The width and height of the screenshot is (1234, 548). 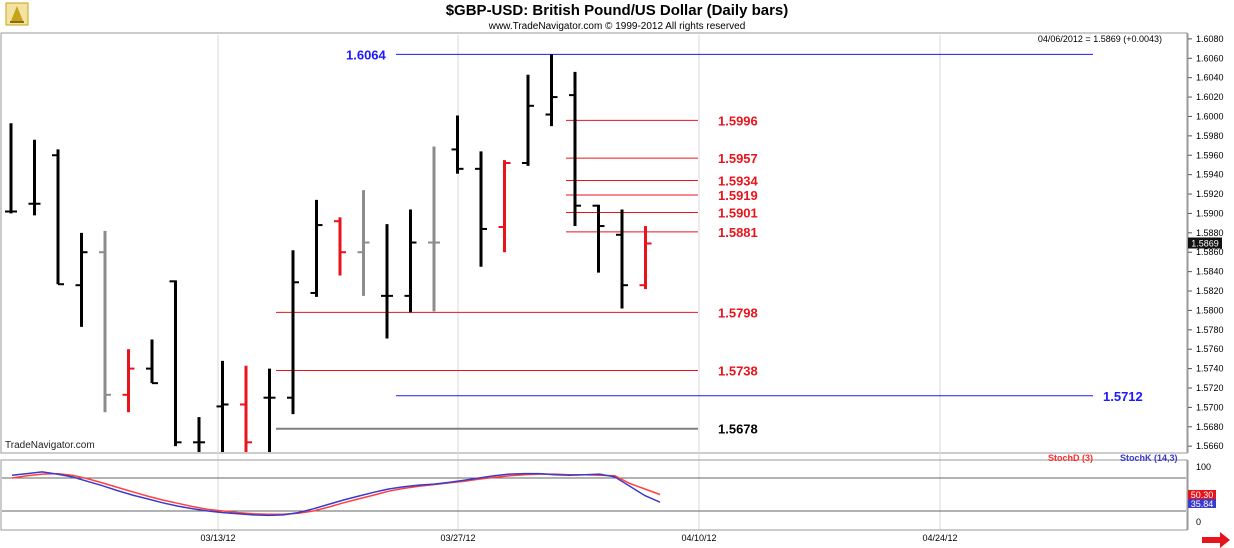 I want to click on level-label: 1.5881, so click(x=738, y=232).